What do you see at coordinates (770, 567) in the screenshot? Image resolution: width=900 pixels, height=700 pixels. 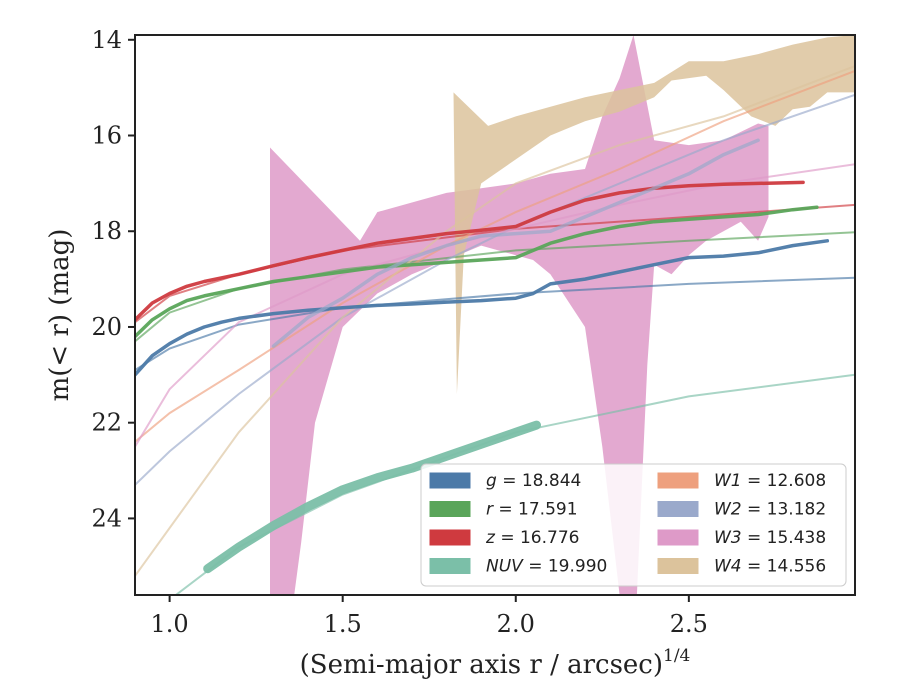 I see `legend-label-w4: W4 = 14.556` at bounding box center [770, 567].